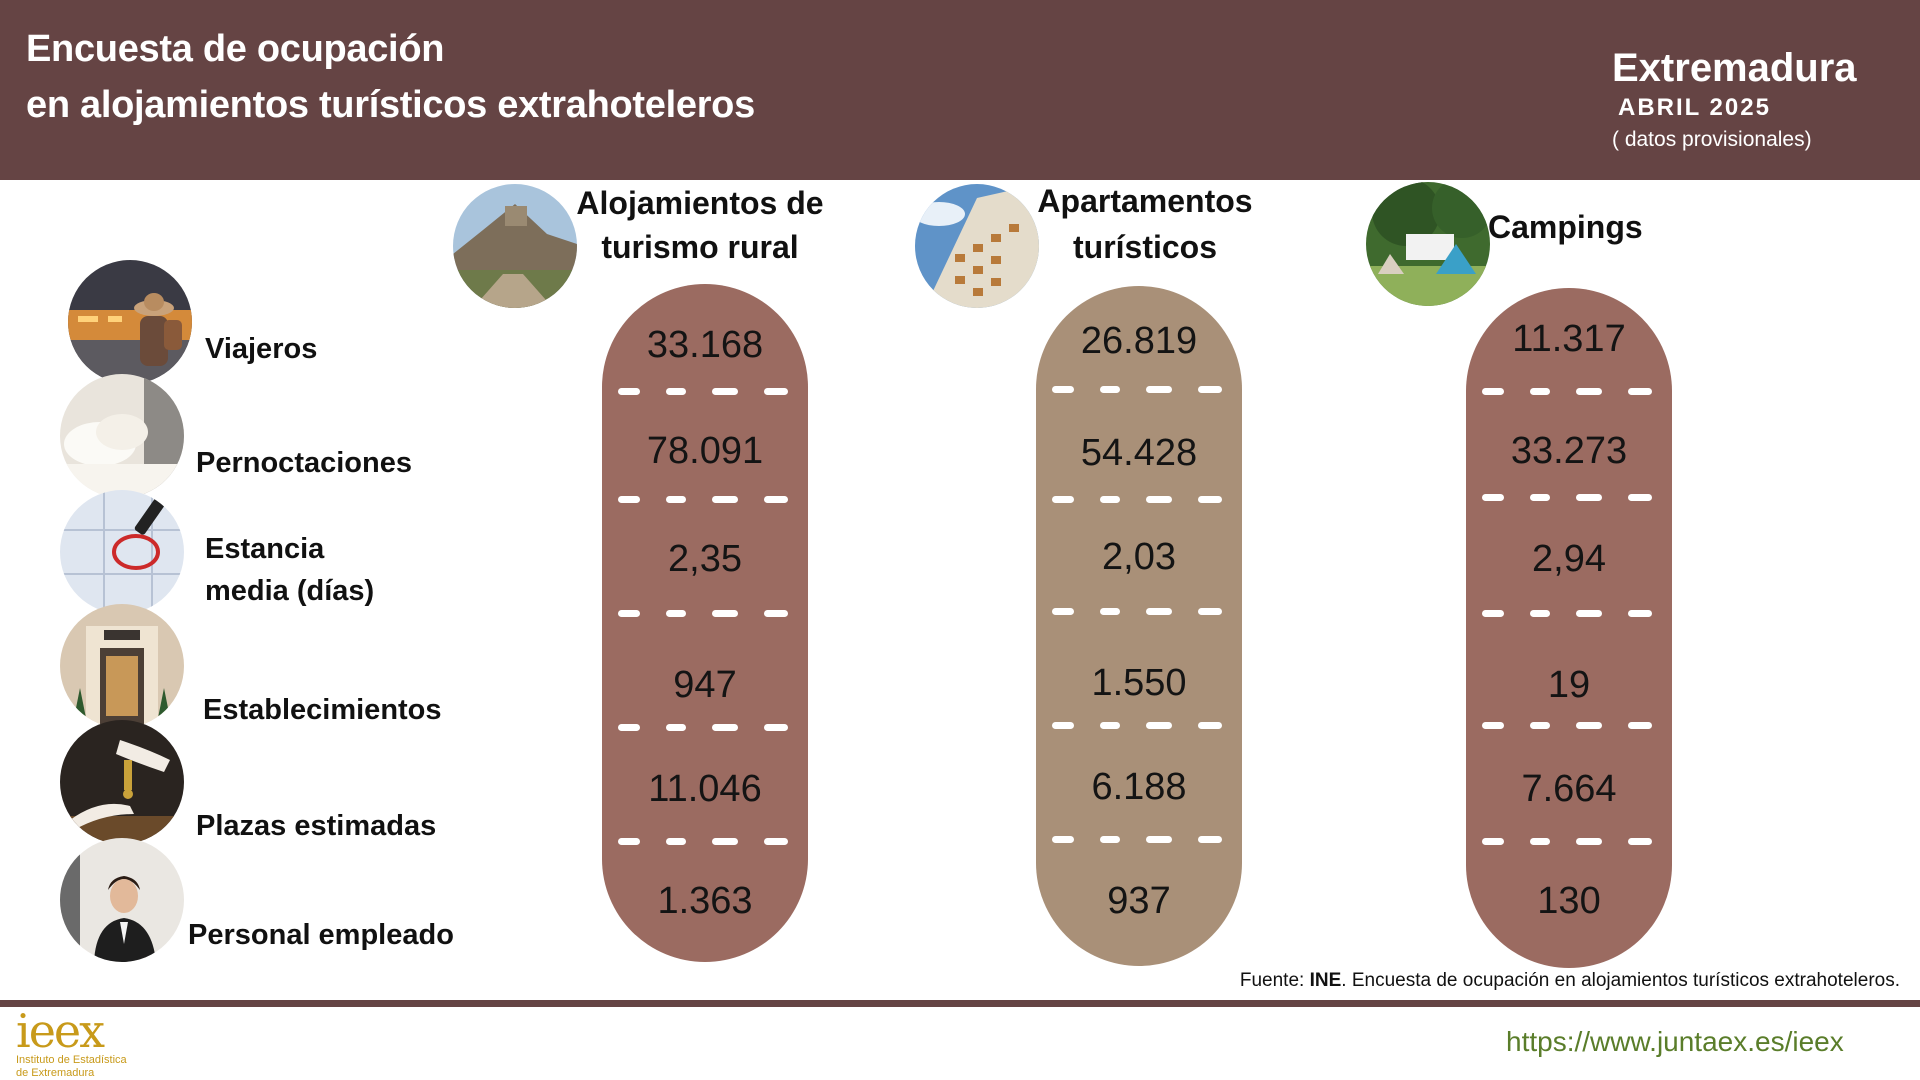 This screenshot has height=1080, width=1920. What do you see at coordinates (1139, 557) in the screenshot?
I see `value-apartments-2: 2,03` at bounding box center [1139, 557].